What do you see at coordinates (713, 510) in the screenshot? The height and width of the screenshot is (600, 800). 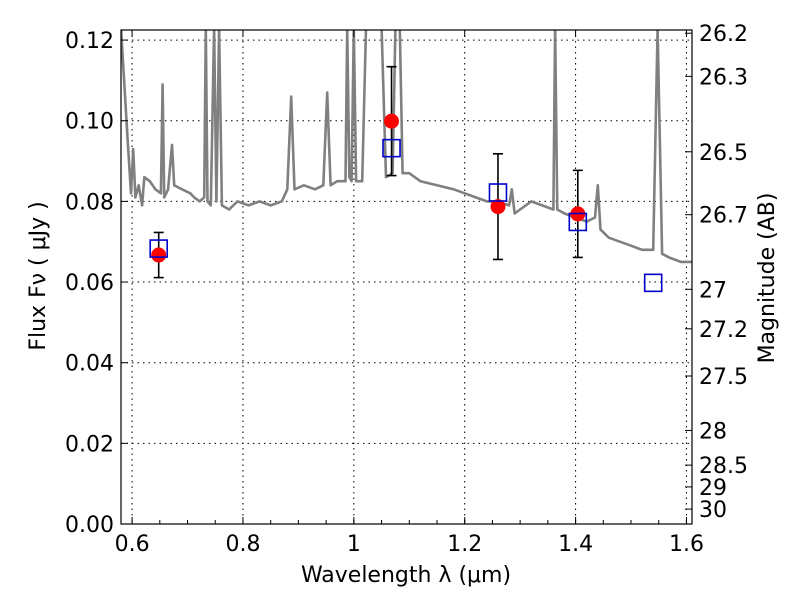 I see `magnitude-tick-label: 30` at bounding box center [713, 510].